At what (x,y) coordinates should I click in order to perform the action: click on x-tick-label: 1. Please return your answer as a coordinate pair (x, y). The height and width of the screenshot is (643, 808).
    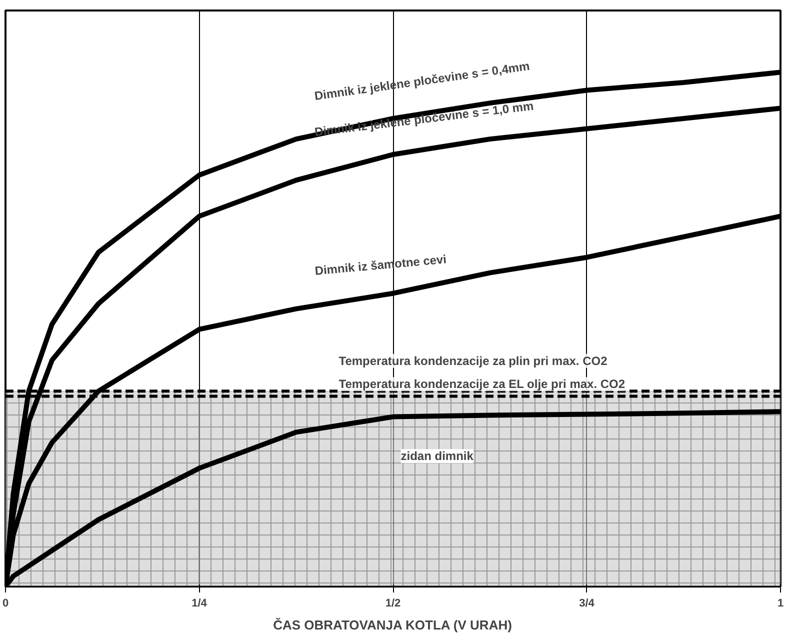
    Looking at the image, I should click on (780, 604).